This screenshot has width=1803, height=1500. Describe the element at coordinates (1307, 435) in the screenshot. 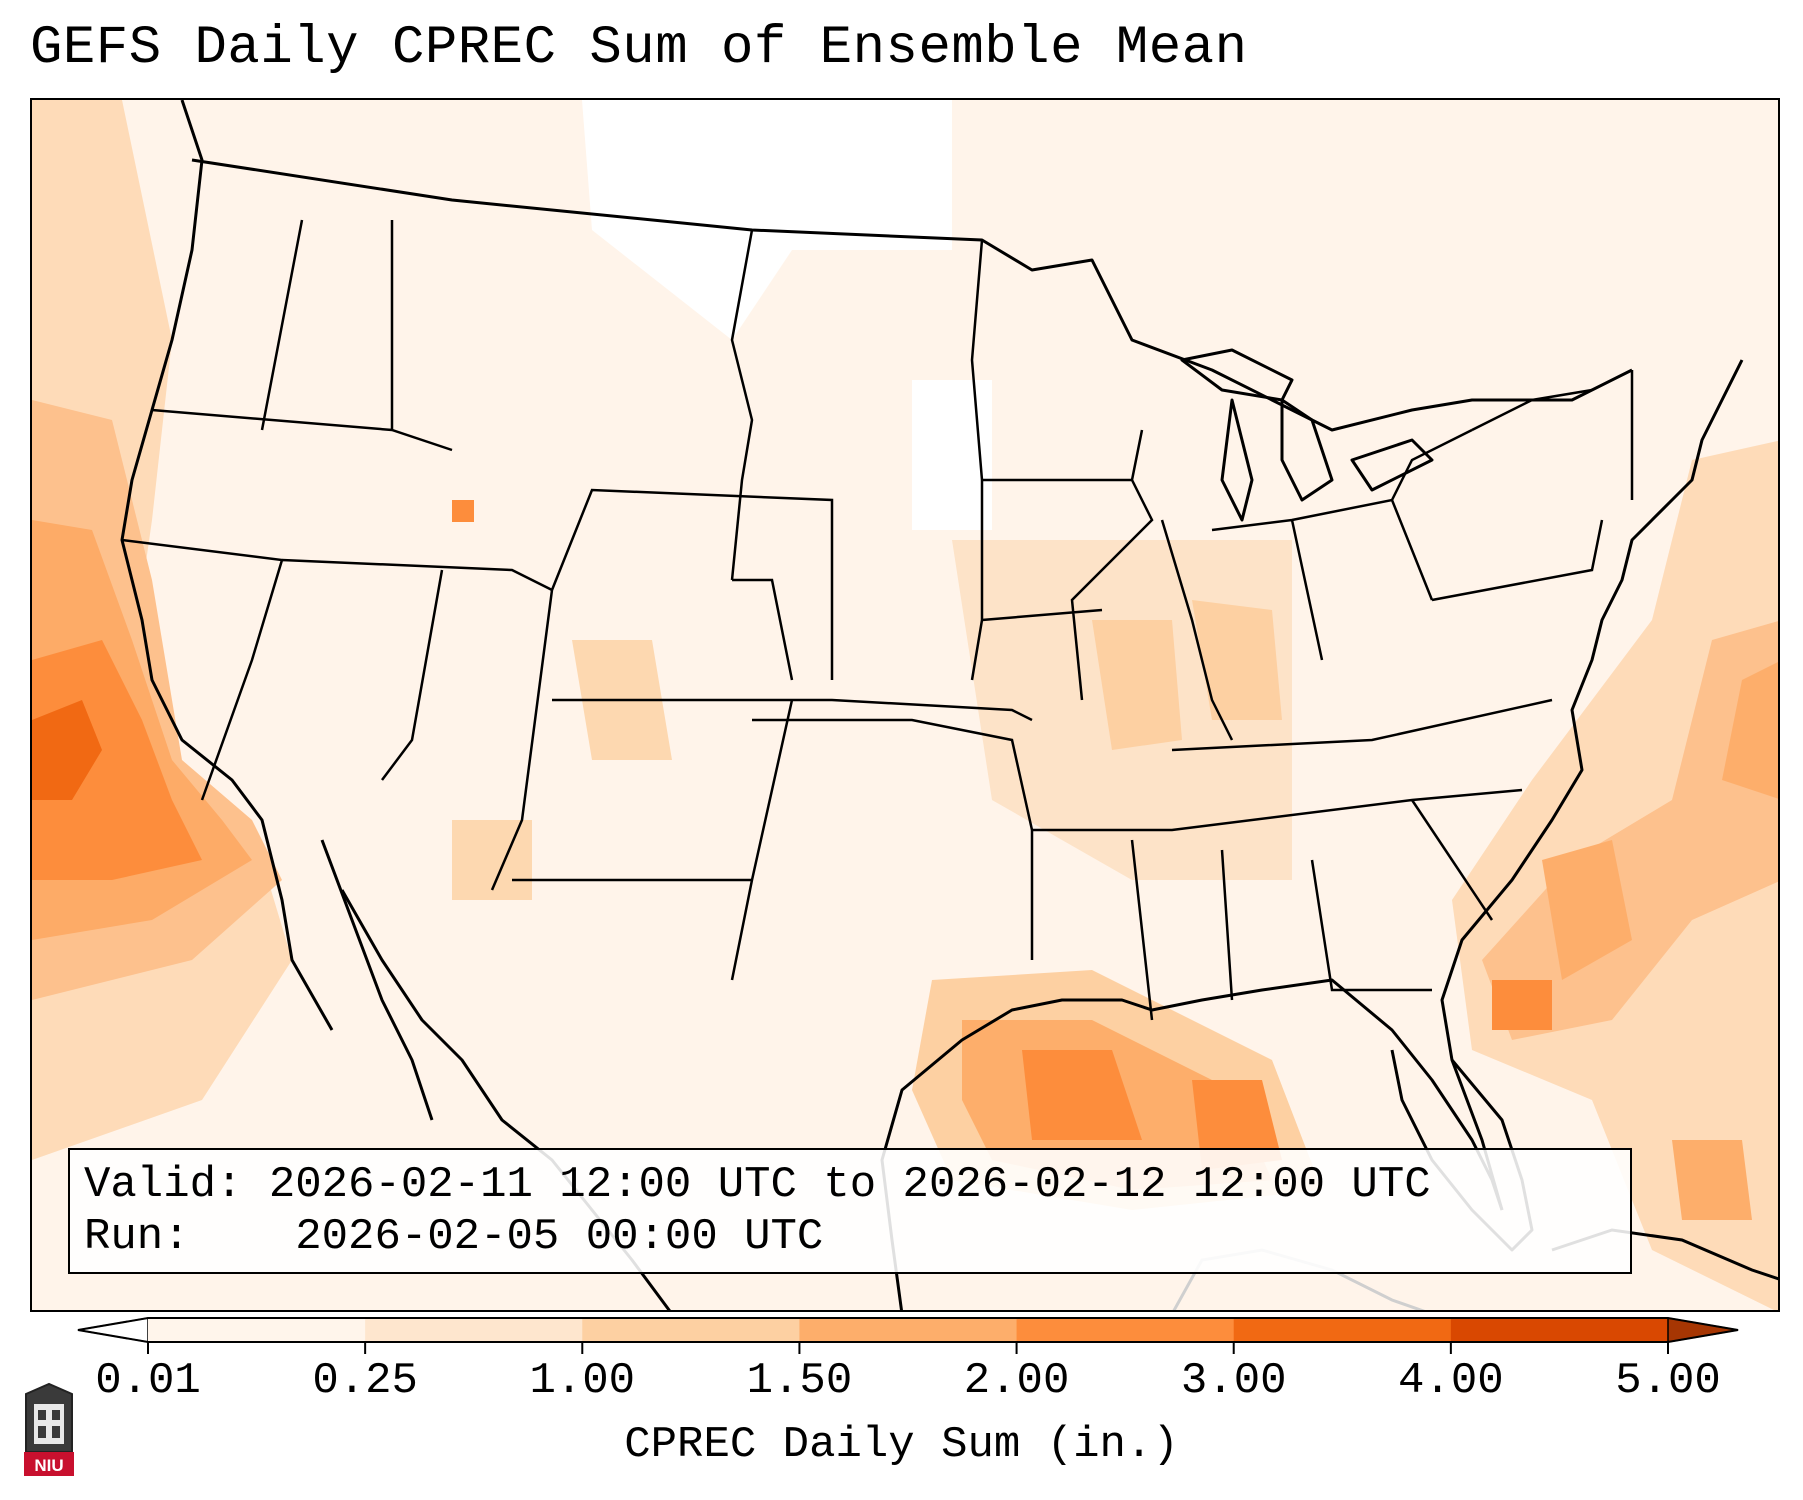

I see `great-lakes` at that location.